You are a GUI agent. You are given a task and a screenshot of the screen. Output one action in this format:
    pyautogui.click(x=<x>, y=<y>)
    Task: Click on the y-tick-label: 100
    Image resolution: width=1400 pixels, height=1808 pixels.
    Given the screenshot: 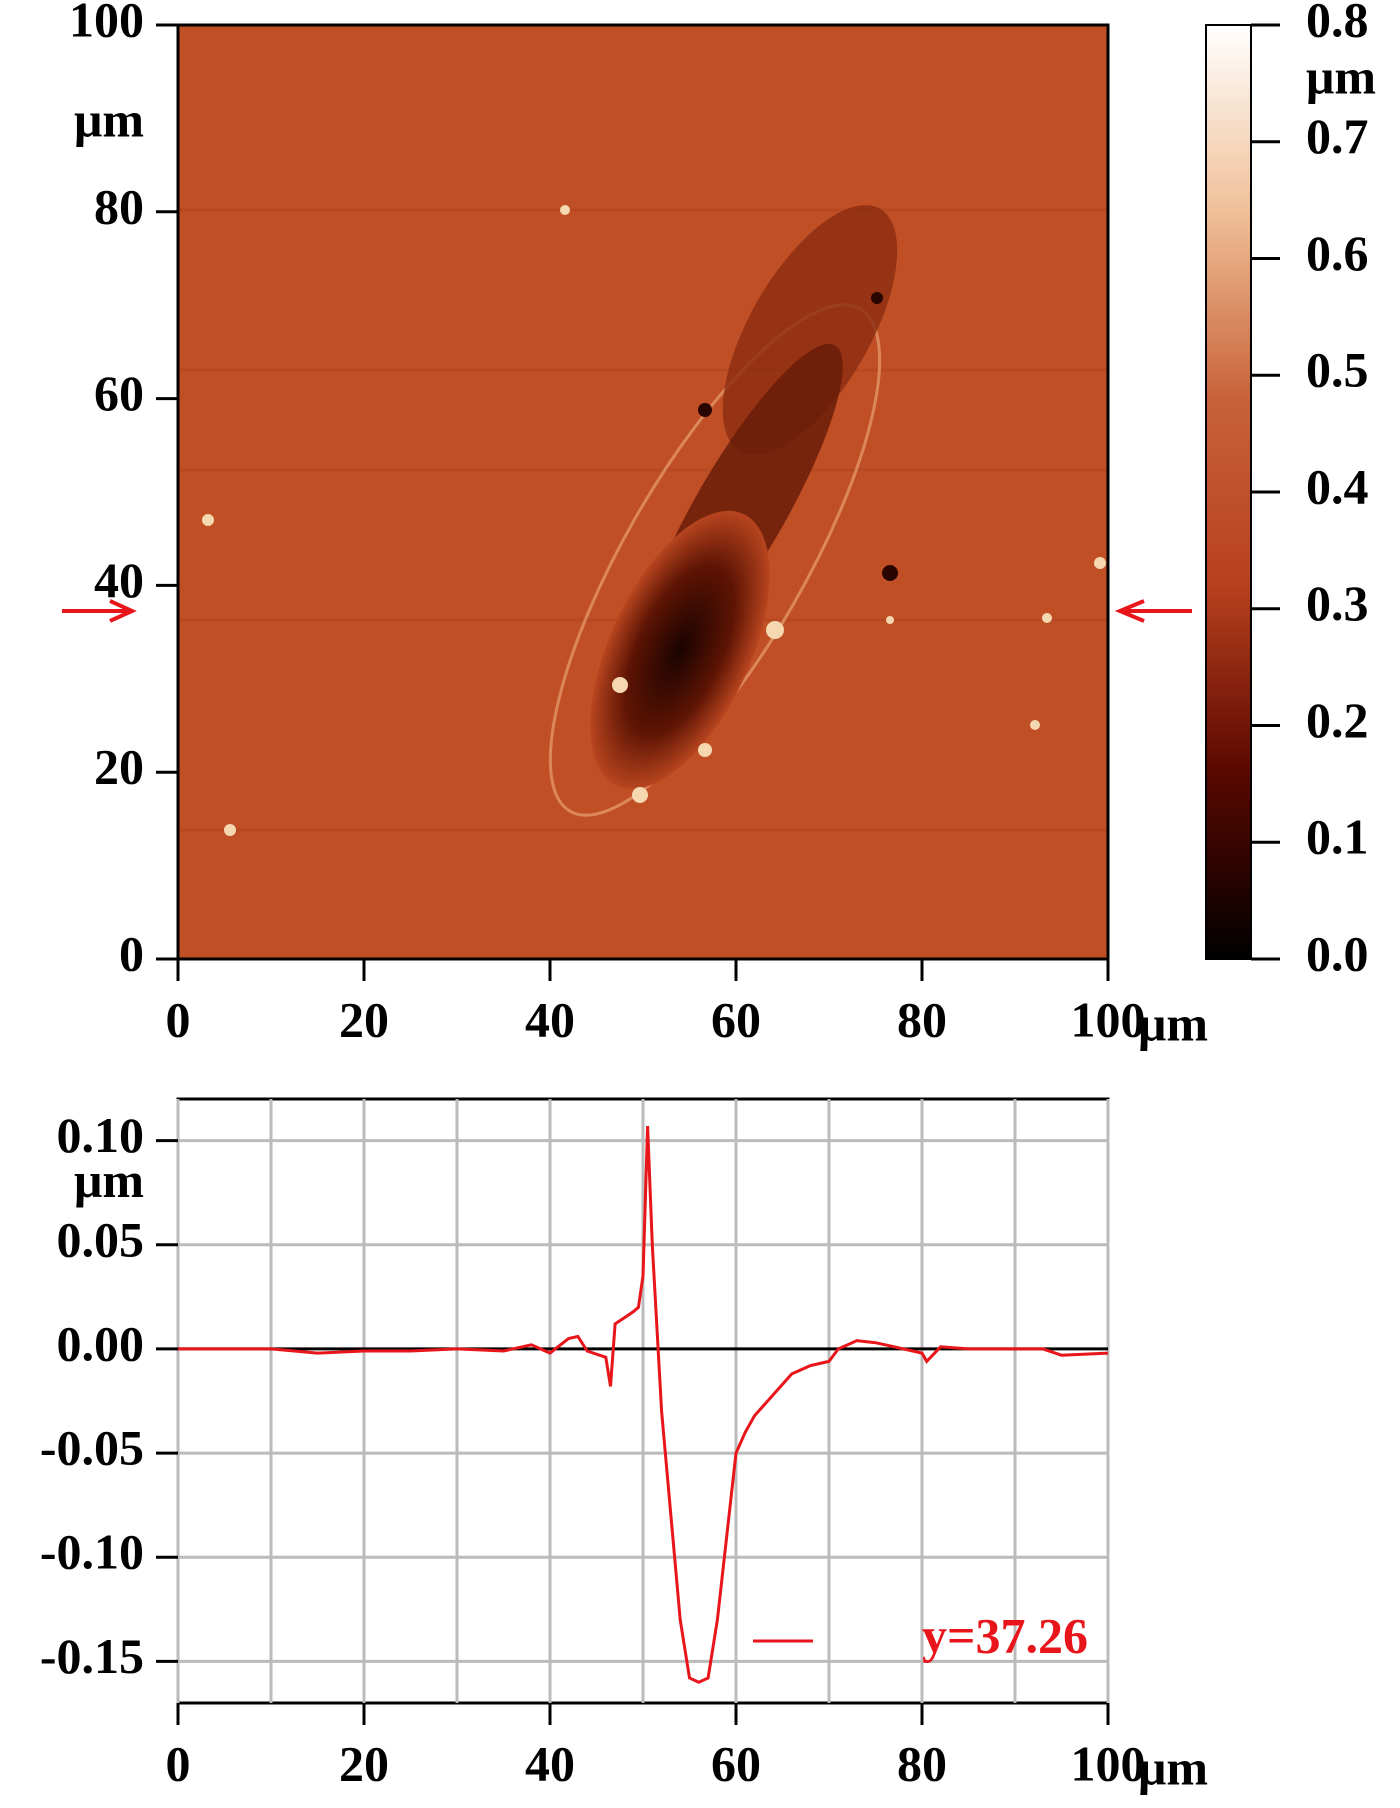 What is the action you would take?
    pyautogui.click(x=106, y=23)
    